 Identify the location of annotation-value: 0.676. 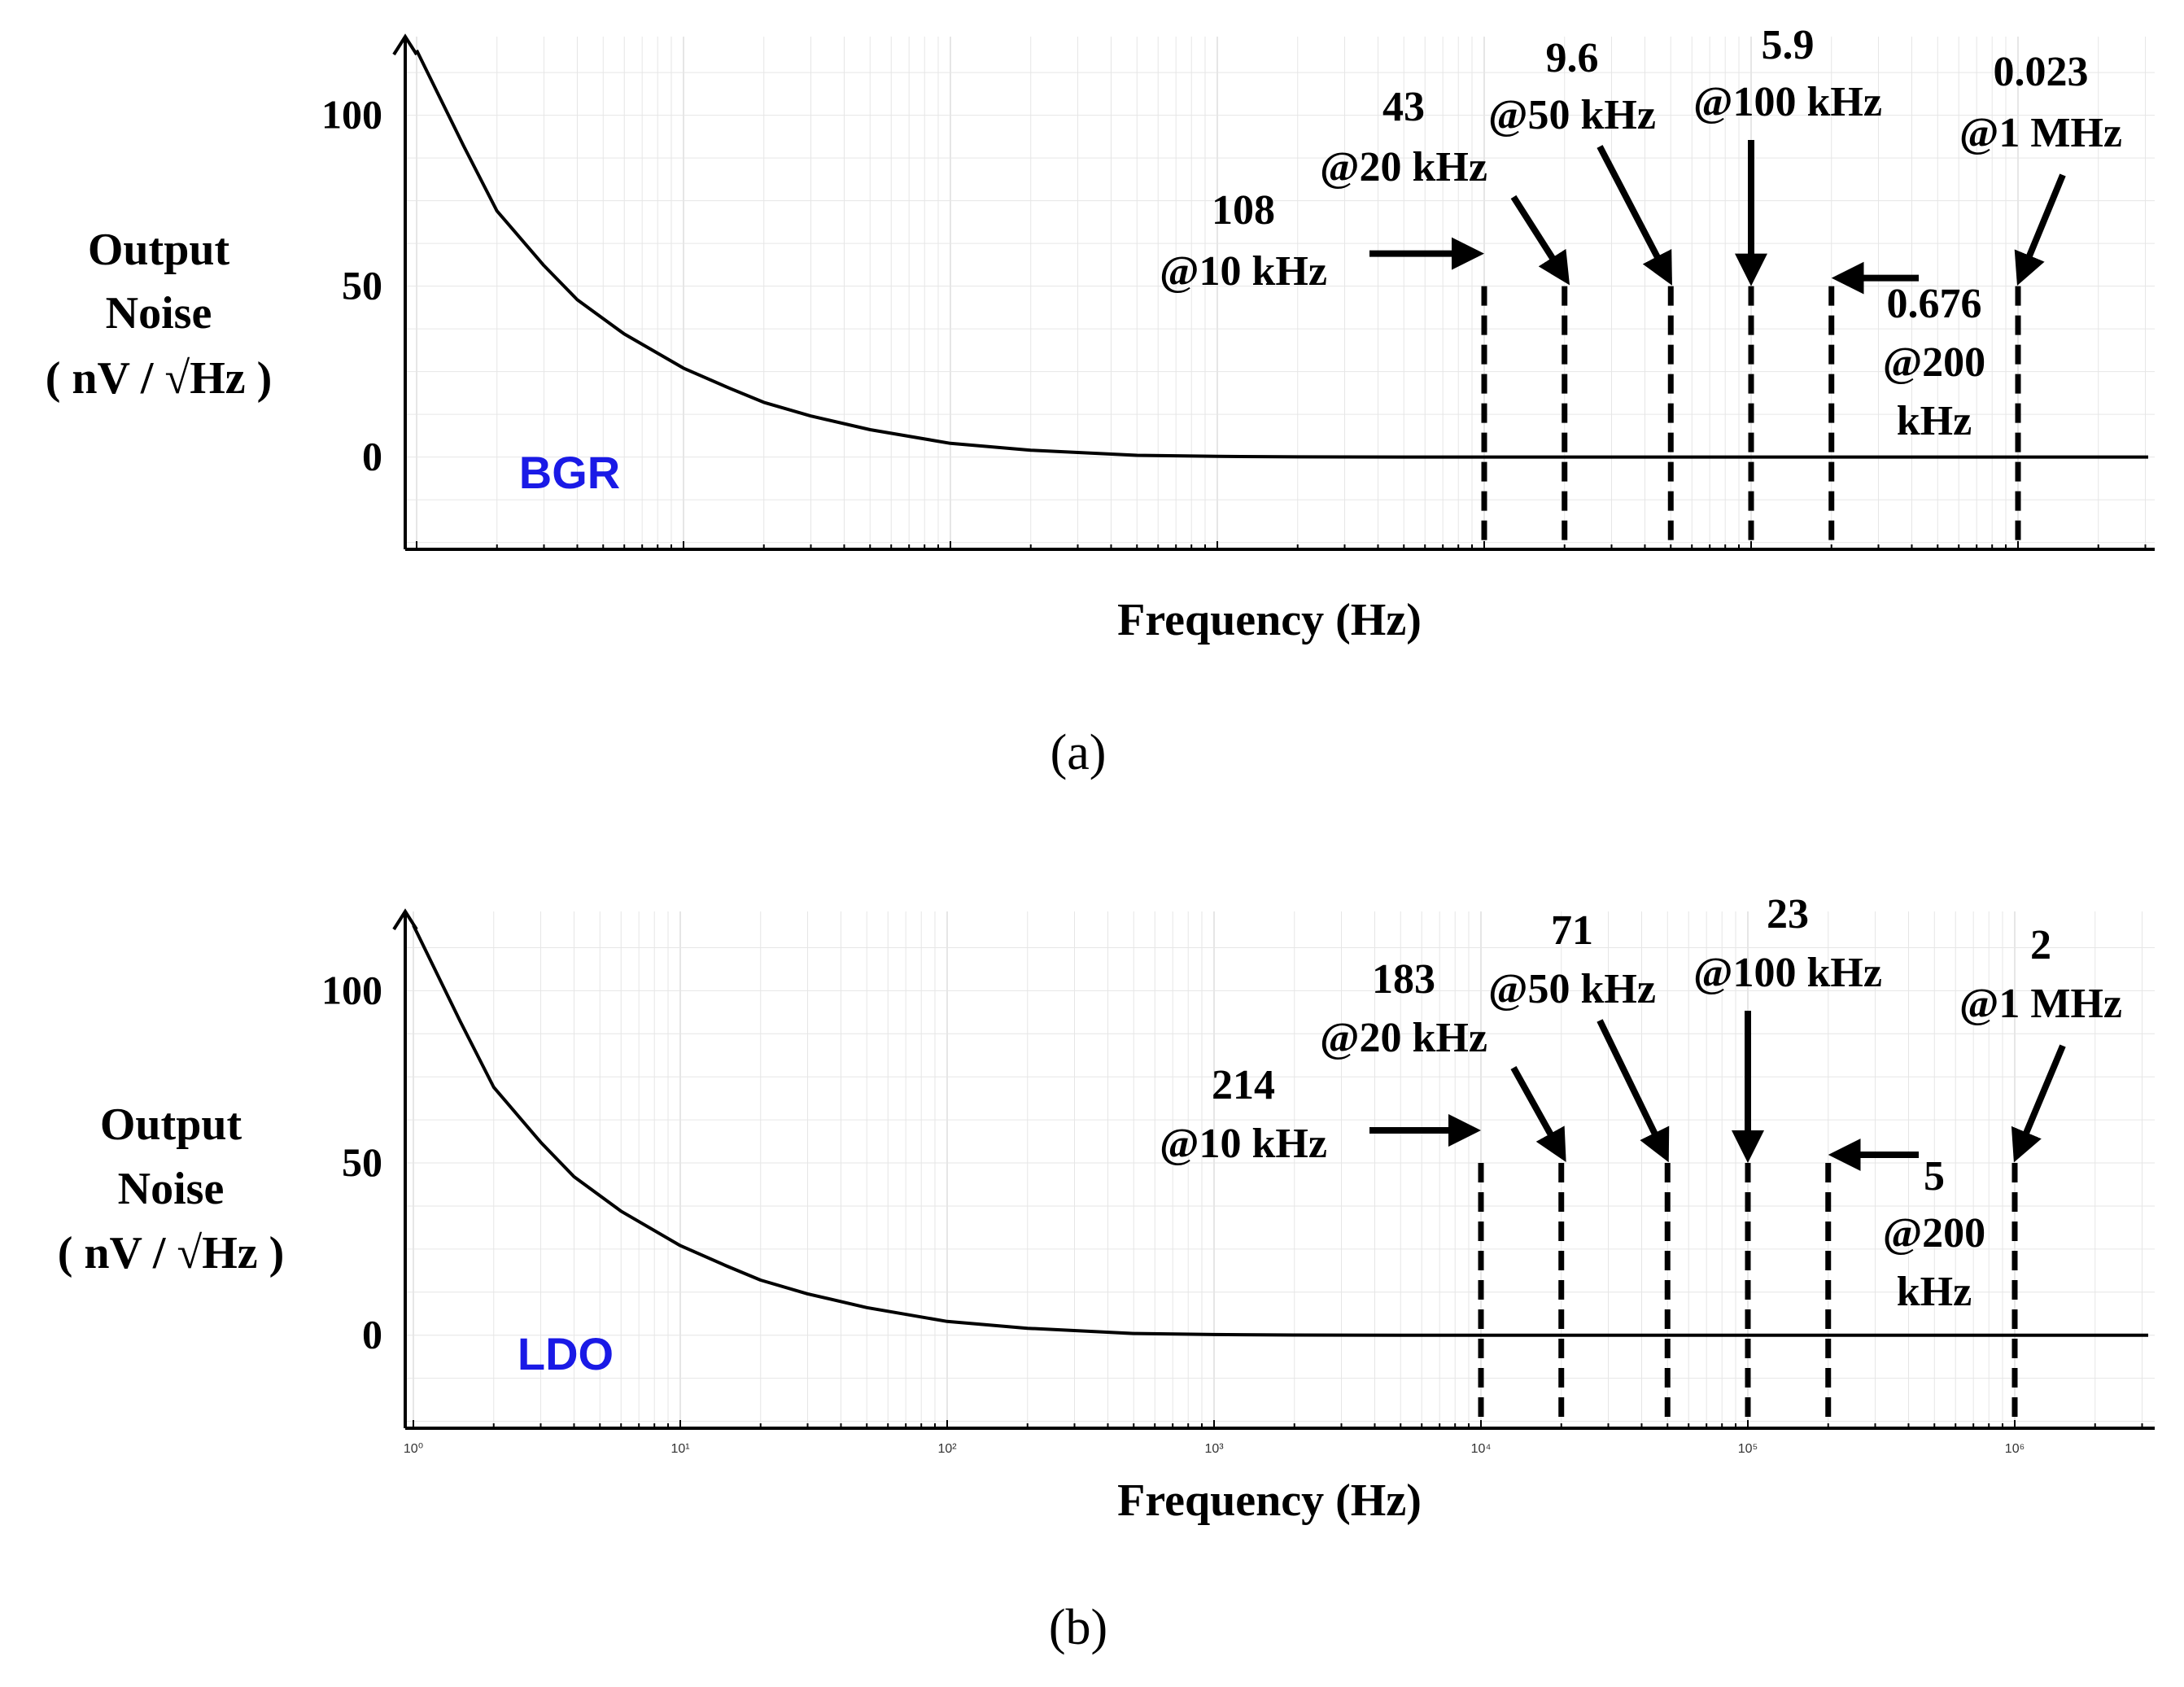
(1934, 304).